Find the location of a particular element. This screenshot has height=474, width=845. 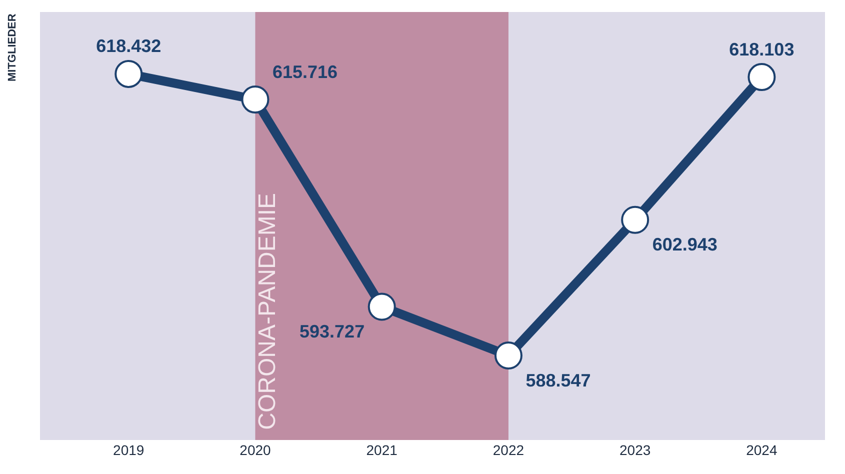

data-label: 593.727 is located at coordinates (332, 331).